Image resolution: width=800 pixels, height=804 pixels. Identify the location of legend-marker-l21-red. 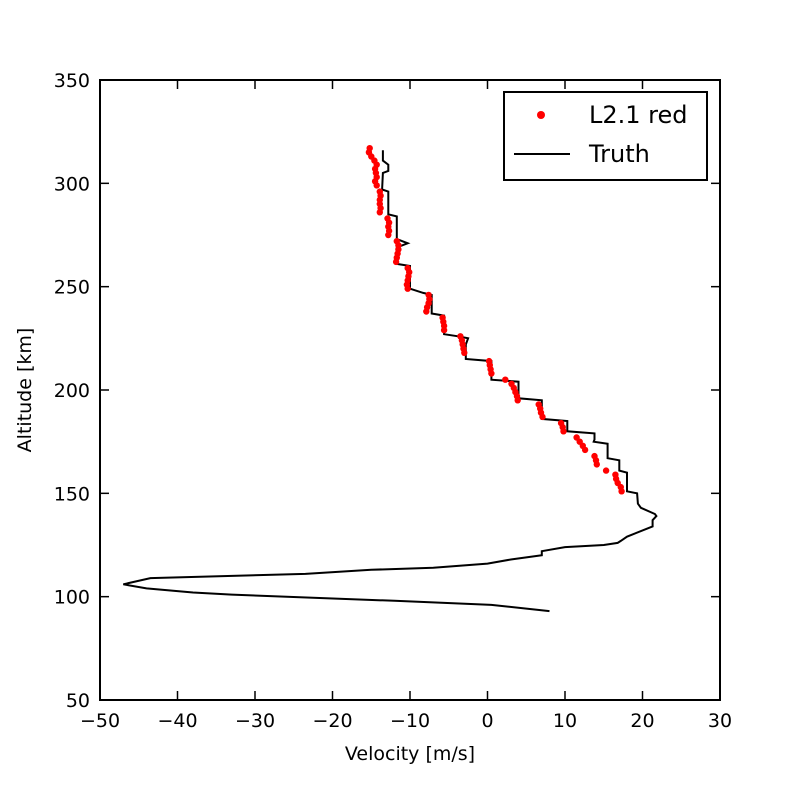
(541, 115).